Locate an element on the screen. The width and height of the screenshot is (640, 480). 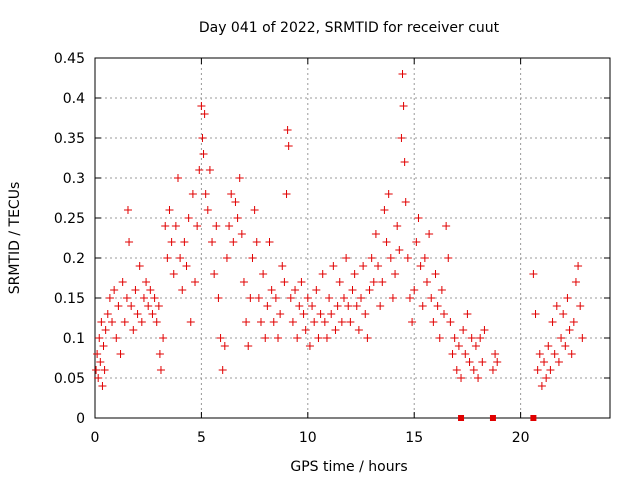
y-tick-label: 0.3 is located at coordinates (74, 179).